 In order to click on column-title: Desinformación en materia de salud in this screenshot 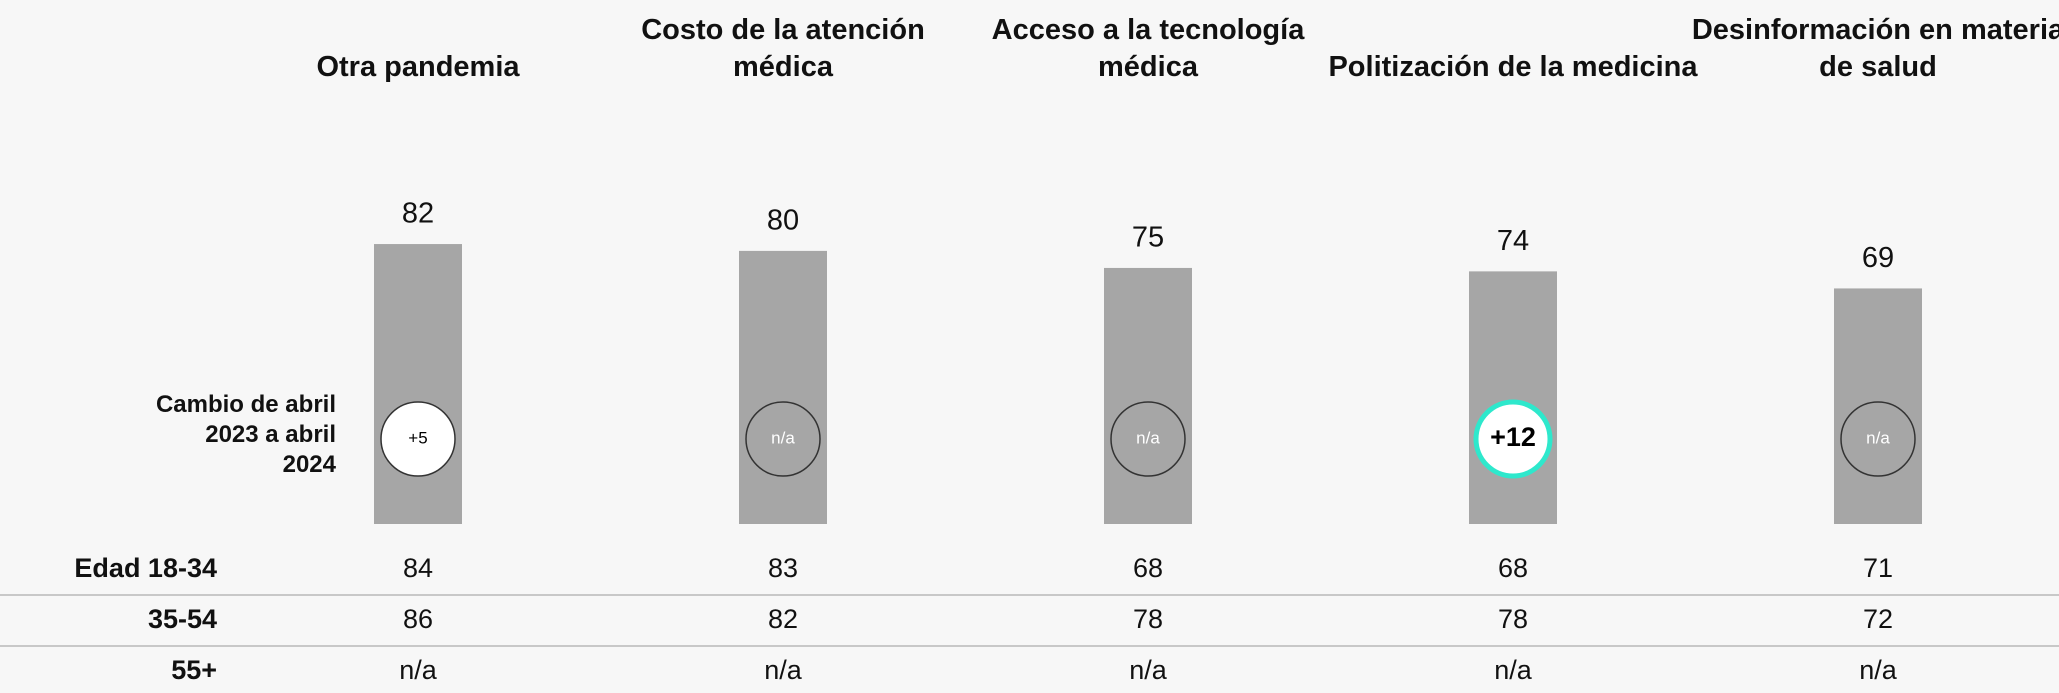, I will do `click(1875, 48)`.